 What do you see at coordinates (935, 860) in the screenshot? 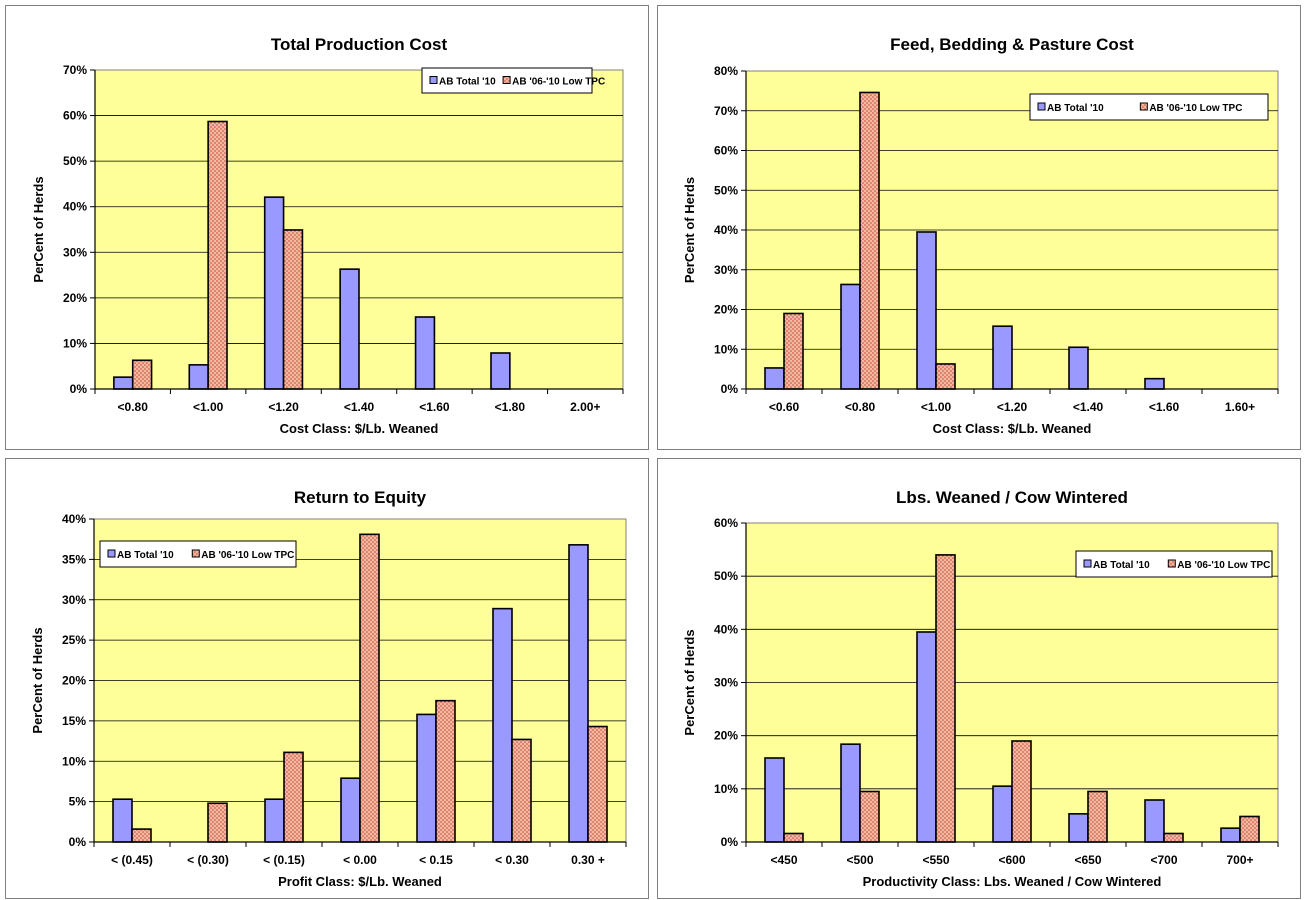
I see `x-tick-label: <550` at bounding box center [935, 860].